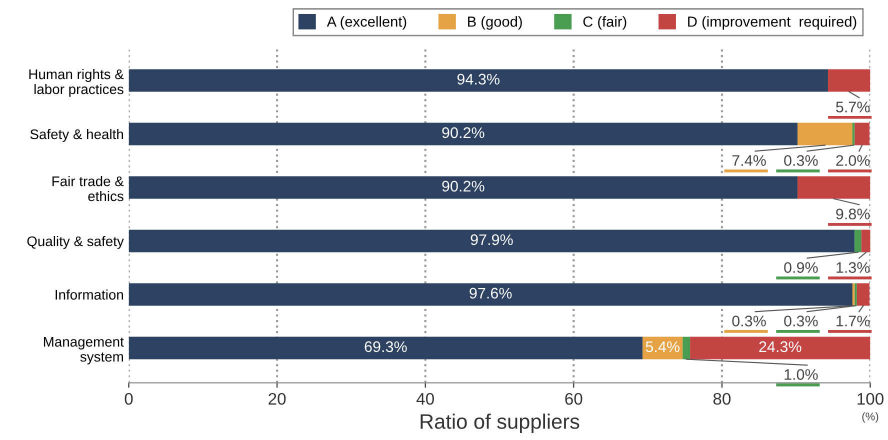 The image size is (888, 440). Describe the element at coordinates (853, 160) in the screenshot. I see `data-label: 2.0%` at that location.